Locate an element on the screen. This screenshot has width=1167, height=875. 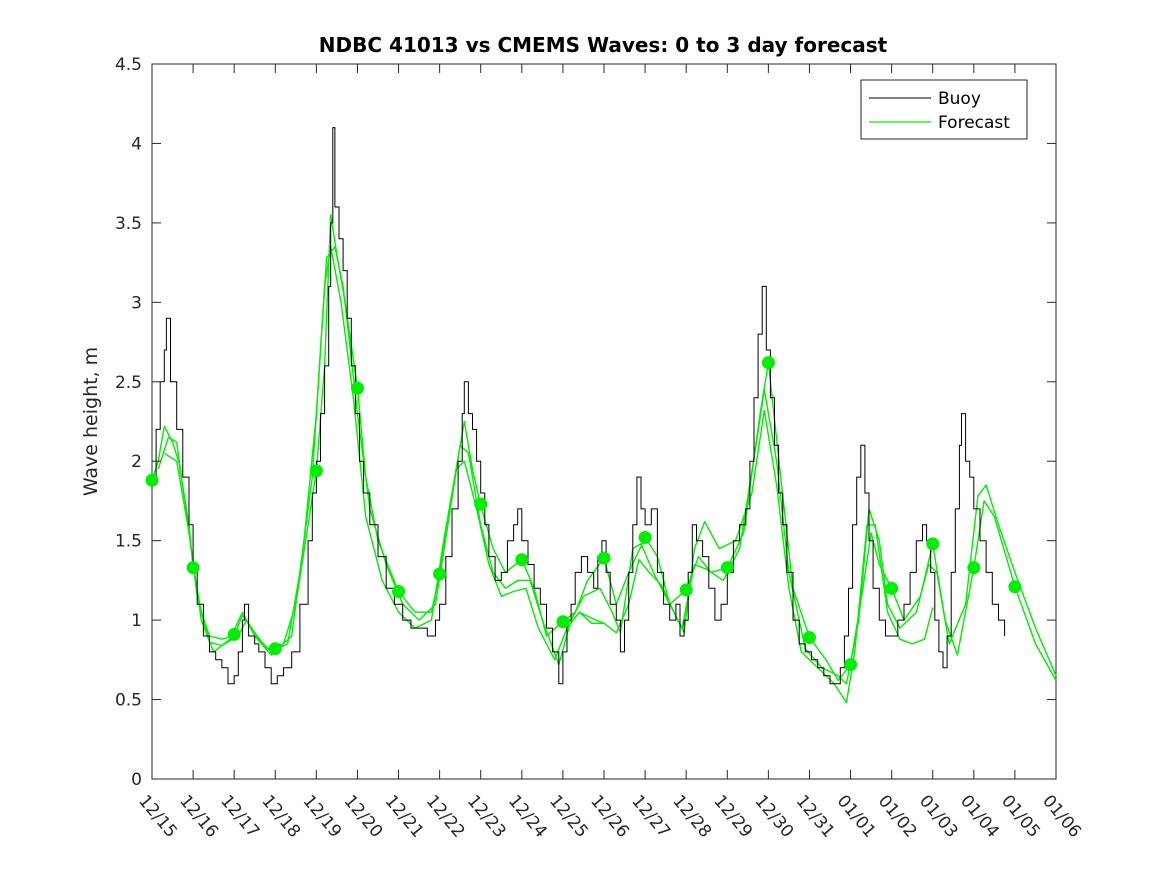
y-tick-label: 0.5 is located at coordinates (128, 701).